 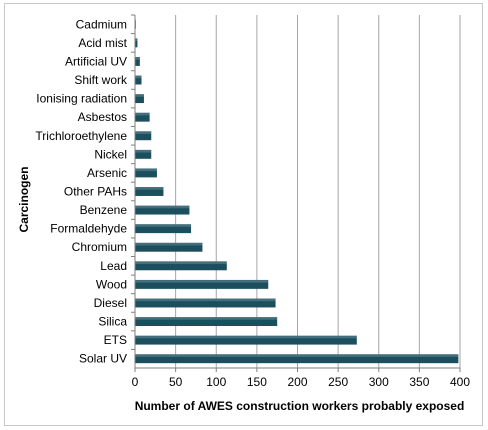 What do you see at coordinates (205, 303) in the screenshot?
I see `bar-diesel` at bounding box center [205, 303].